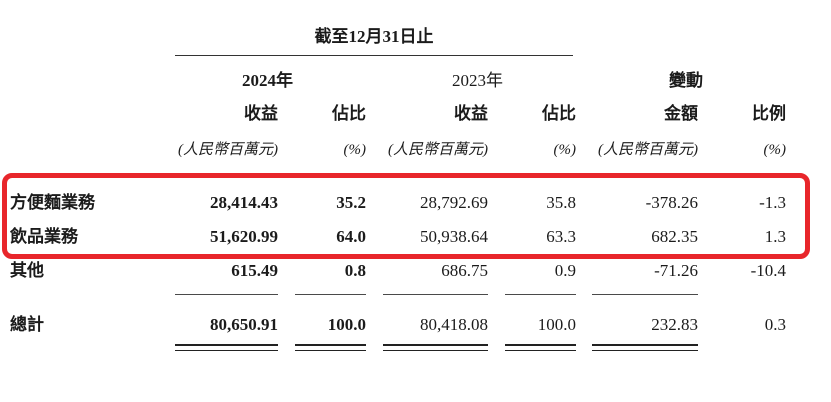  What do you see at coordinates (686, 80) in the screenshot?
I see `change-group-header: 變動` at bounding box center [686, 80].